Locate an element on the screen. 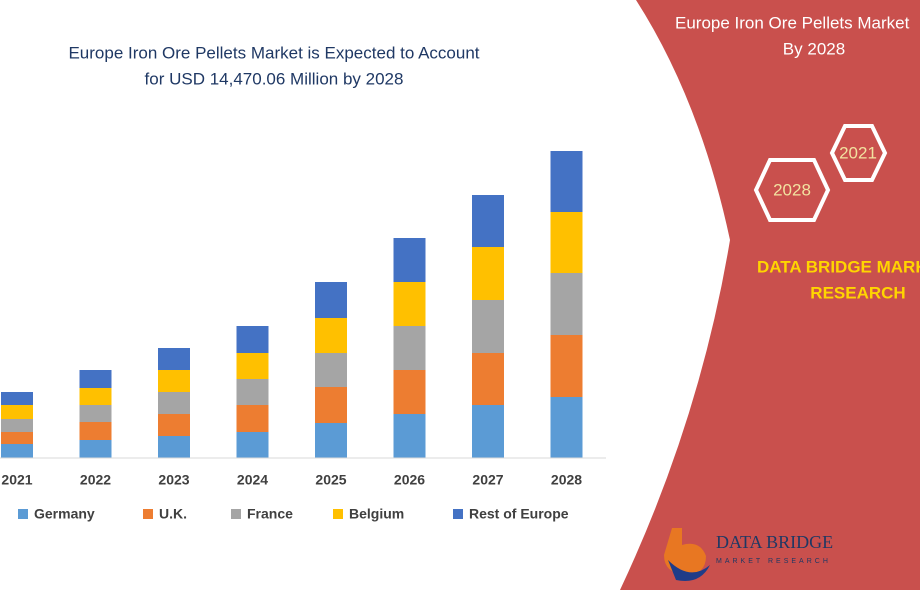 This screenshot has width=920, height=590. x-tick-label: 2028 is located at coordinates (566, 480).